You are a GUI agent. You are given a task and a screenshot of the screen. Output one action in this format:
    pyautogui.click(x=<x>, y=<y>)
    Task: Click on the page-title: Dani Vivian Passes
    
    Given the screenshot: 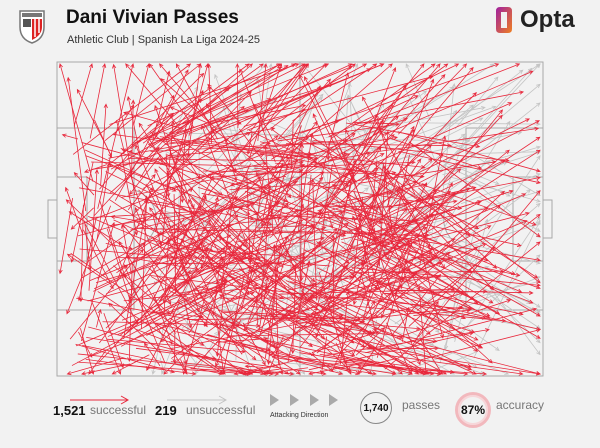 What is the action you would take?
    pyautogui.click(x=152, y=17)
    